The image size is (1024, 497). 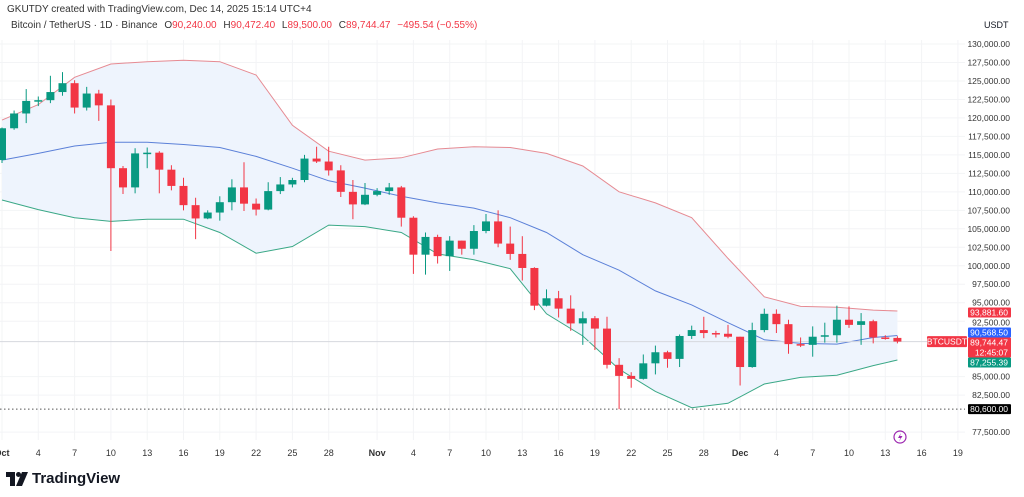 I want to click on y-tick-label: 122,500.00, so click(x=988, y=99).